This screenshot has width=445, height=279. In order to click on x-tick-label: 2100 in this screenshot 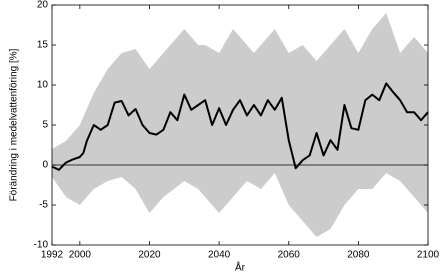, I will do `click(428, 255)`.